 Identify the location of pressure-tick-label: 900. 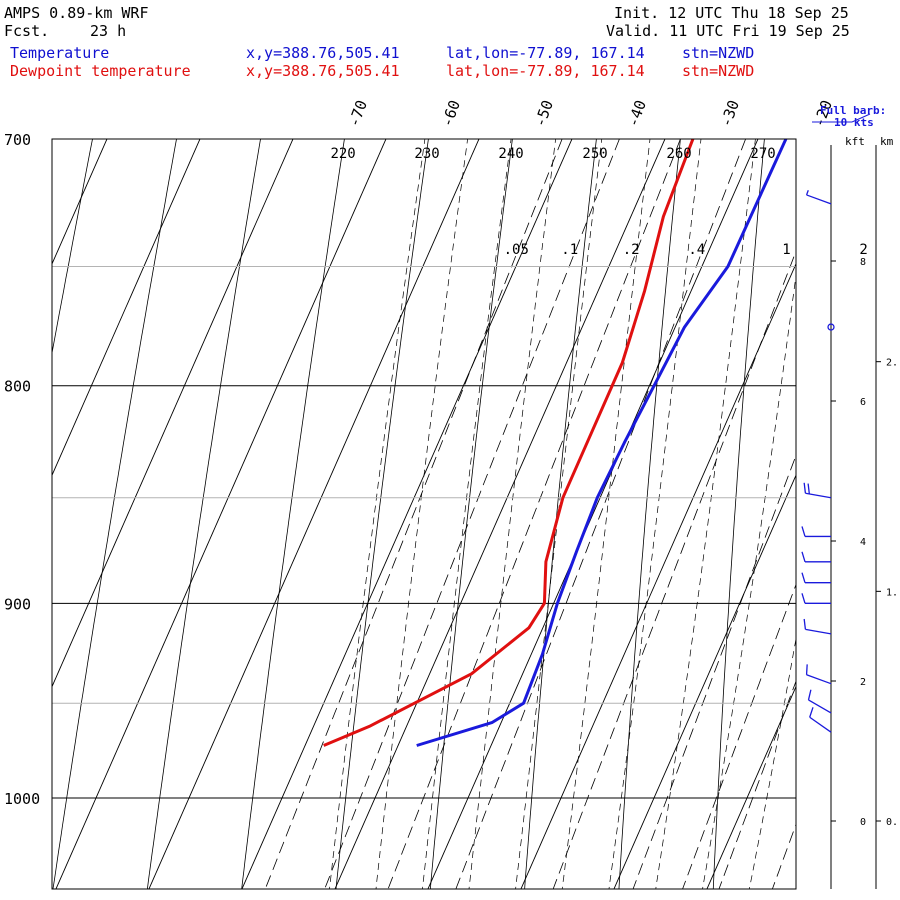
(17, 604).